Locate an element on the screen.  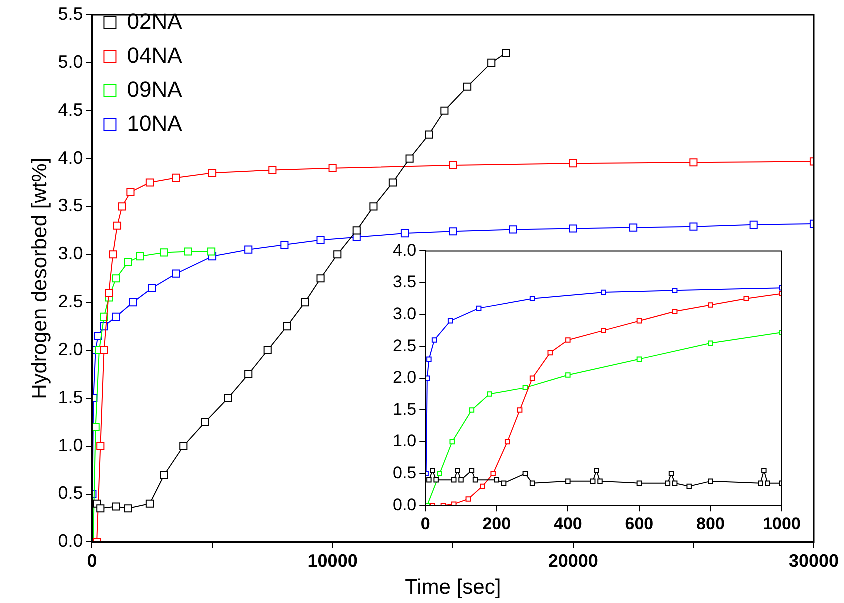
y-axis-title: Hydrogen desorbed [wt%] is located at coordinates (40, 279).